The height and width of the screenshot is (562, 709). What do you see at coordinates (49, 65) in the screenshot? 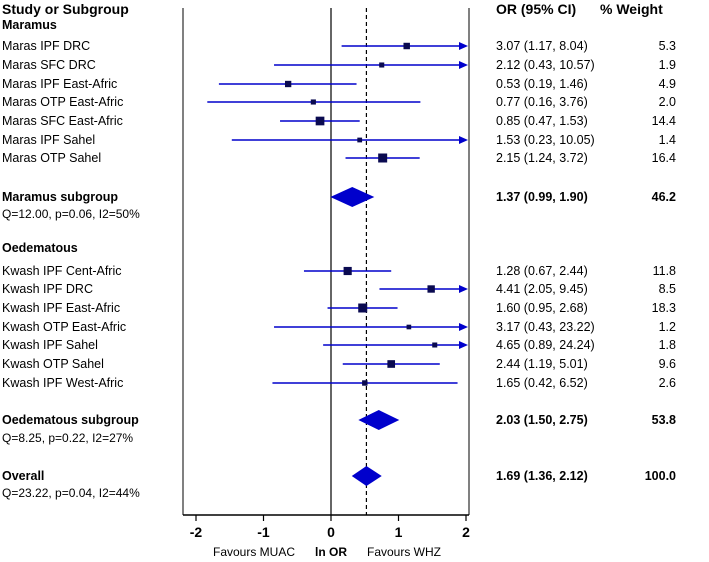
I see `study-label: Maras SFC DRC` at bounding box center [49, 65].